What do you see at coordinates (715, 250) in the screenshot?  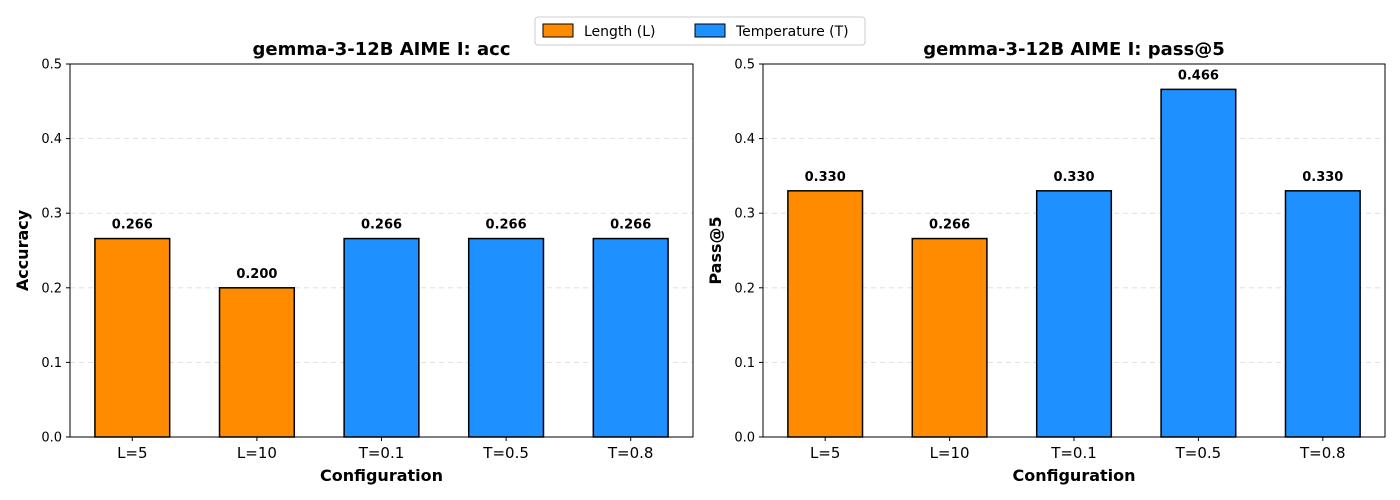 I see `y-axis-title: Pass@5` at bounding box center [715, 250].